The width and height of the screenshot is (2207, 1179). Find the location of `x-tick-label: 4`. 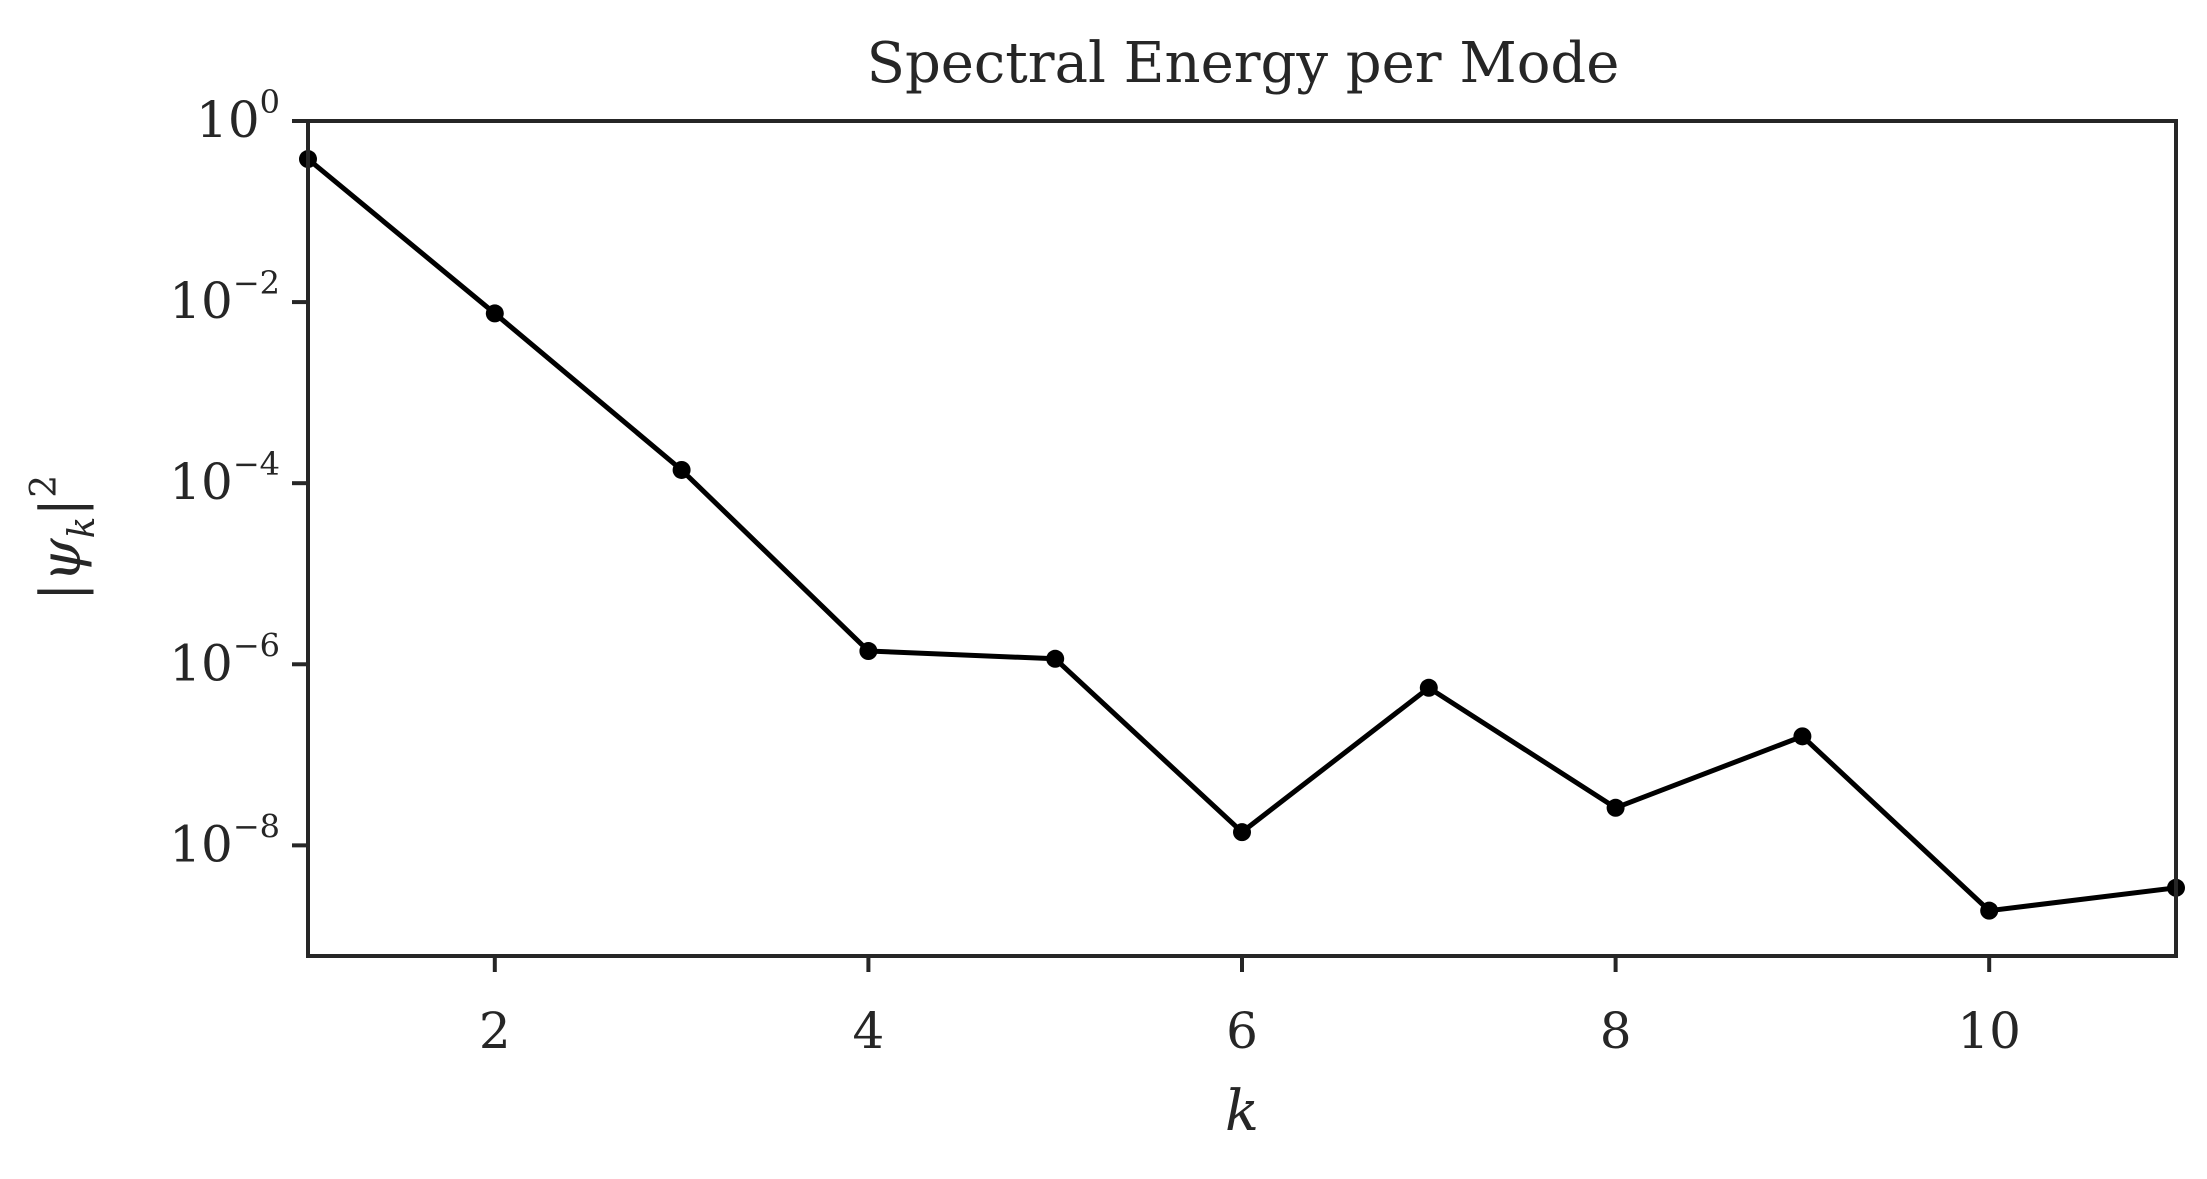

x-tick-label: 4 is located at coordinates (868, 1031).